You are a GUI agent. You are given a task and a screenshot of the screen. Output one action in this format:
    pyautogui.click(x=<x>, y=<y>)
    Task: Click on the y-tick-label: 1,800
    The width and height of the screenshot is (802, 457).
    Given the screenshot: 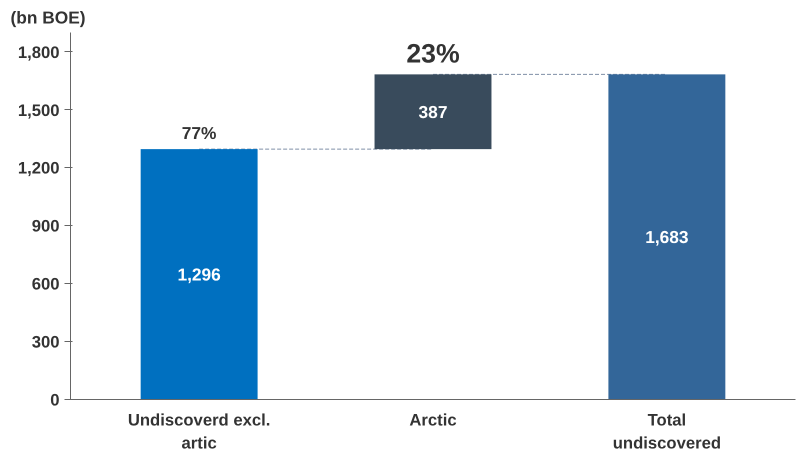 What is the action you would take?
    pyautogui.click(x=39, y=52)
    